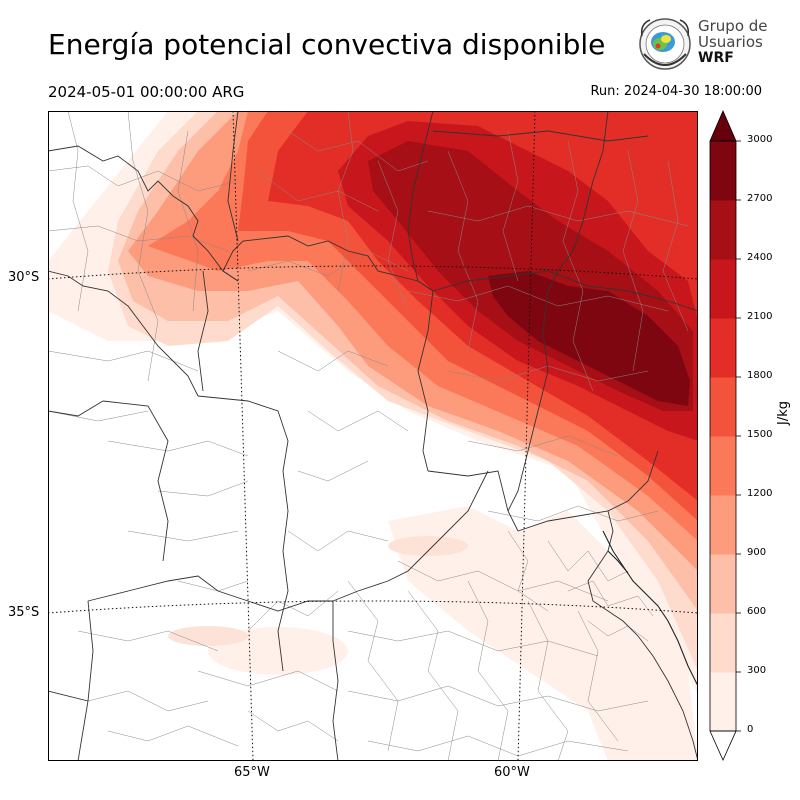  I want to click on lon-label-60w: 60°W, so click(512, 772).